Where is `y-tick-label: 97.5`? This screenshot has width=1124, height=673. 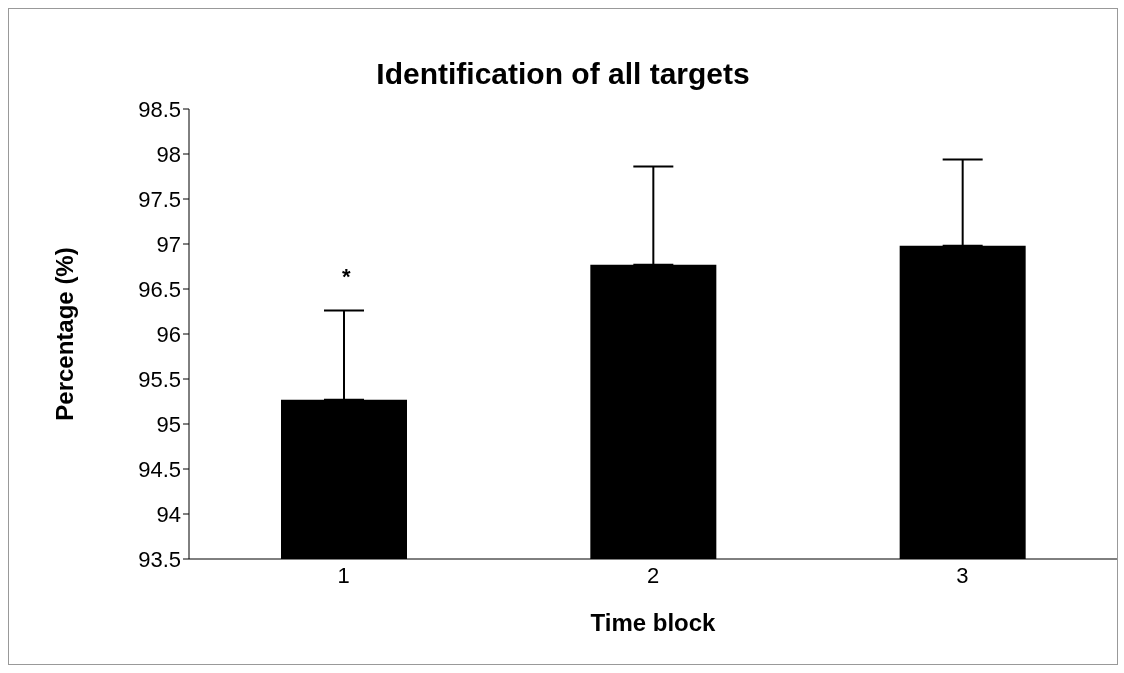
y-tick-label: 97.5 is located at coordinates (159, 199).